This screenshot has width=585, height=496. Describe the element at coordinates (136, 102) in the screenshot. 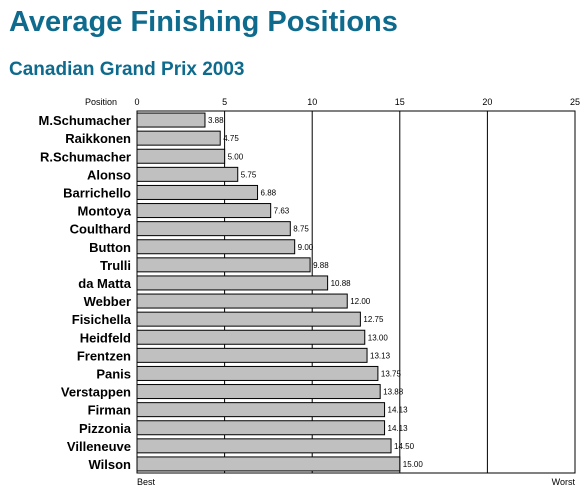

I see `tick-label: 0` at that location.